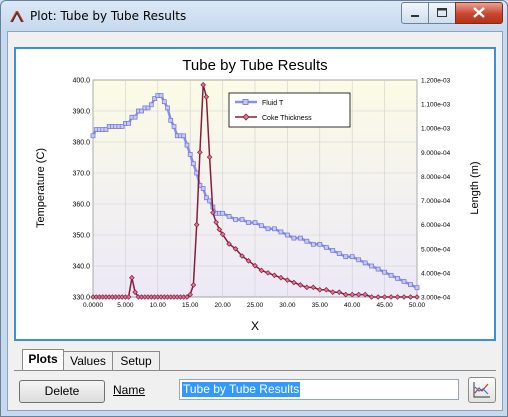 This screenshot has height=417, width=508. What do you see at coordinates (436, 201) in the screenshot?
I see `y-right-tick-label: 7.000e-04` at bounding box center [436, 201].